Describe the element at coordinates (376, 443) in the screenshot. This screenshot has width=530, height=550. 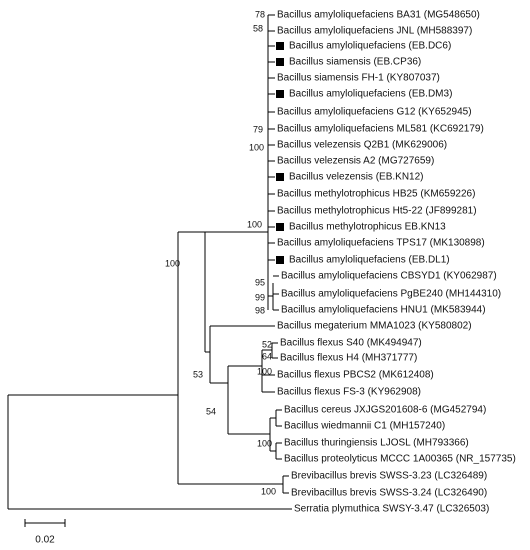
I see `leaf-label: Bacillus thuringiensis LJOSL (MH793366)` at that location.